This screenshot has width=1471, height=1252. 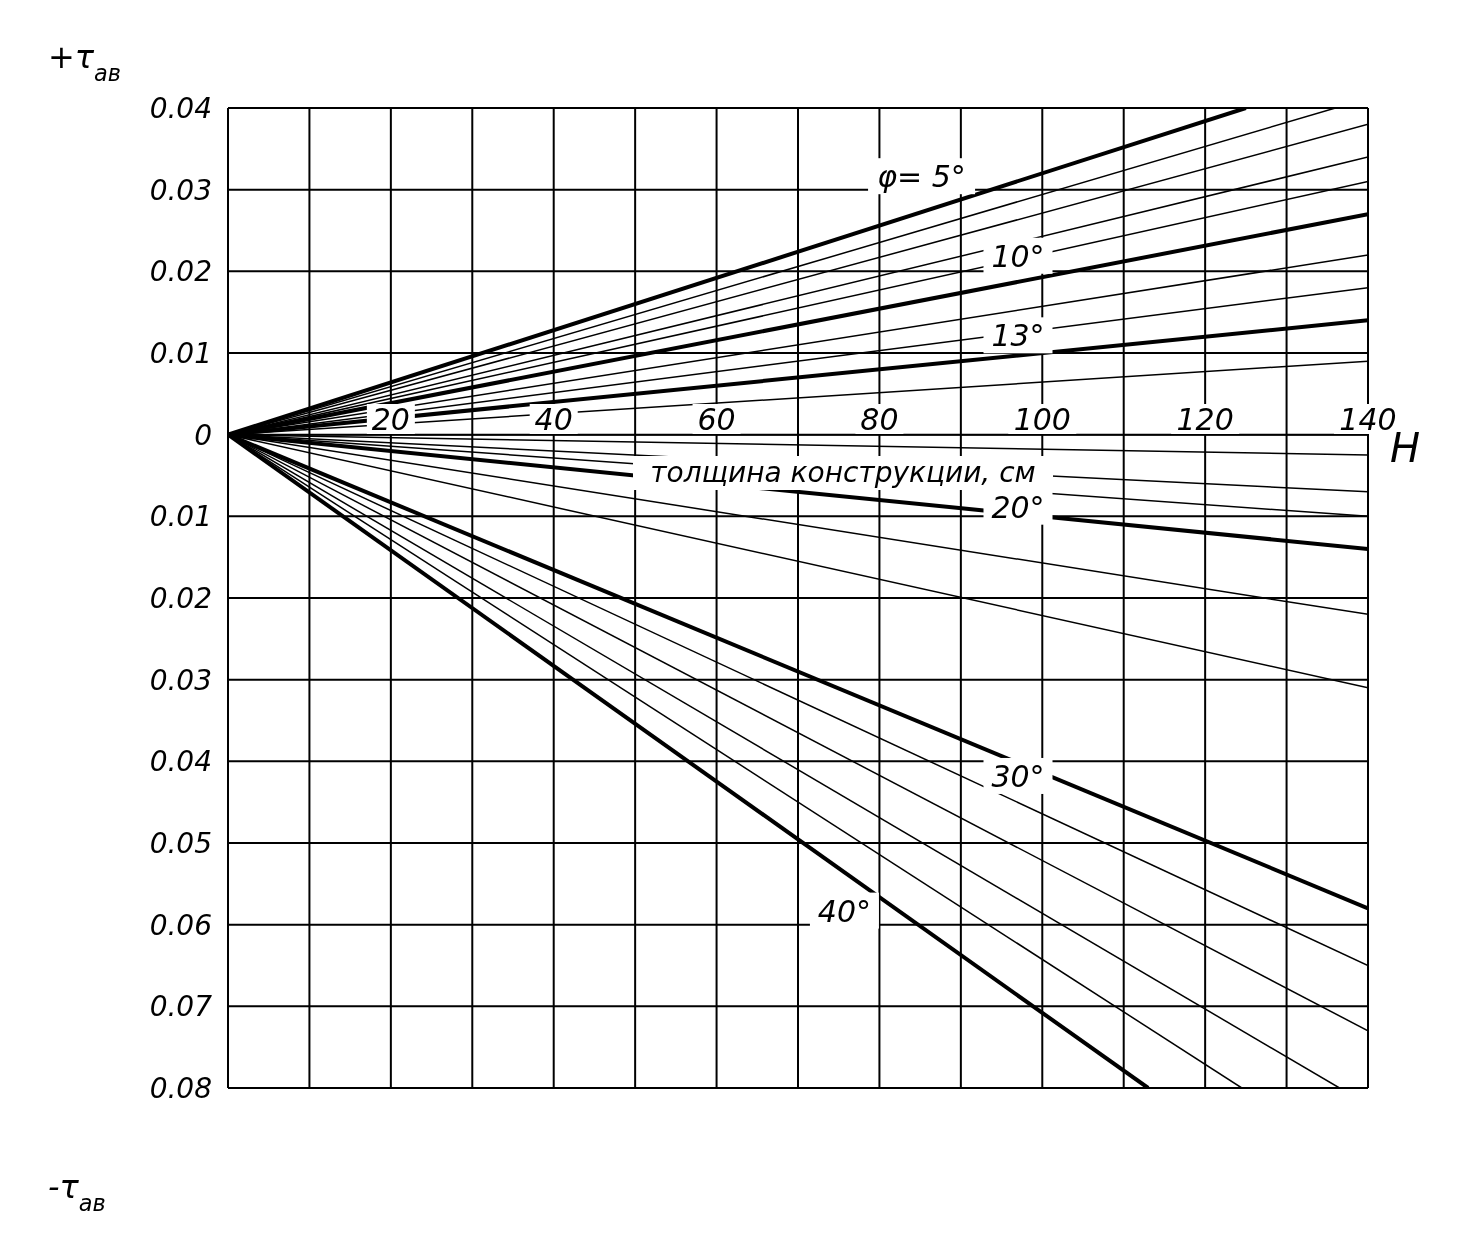 What do you see at coordinates (84, 62) in the screenshot?
I see `y-axis-title: +τ$_{ав}$` at bounding box center [84, 62].